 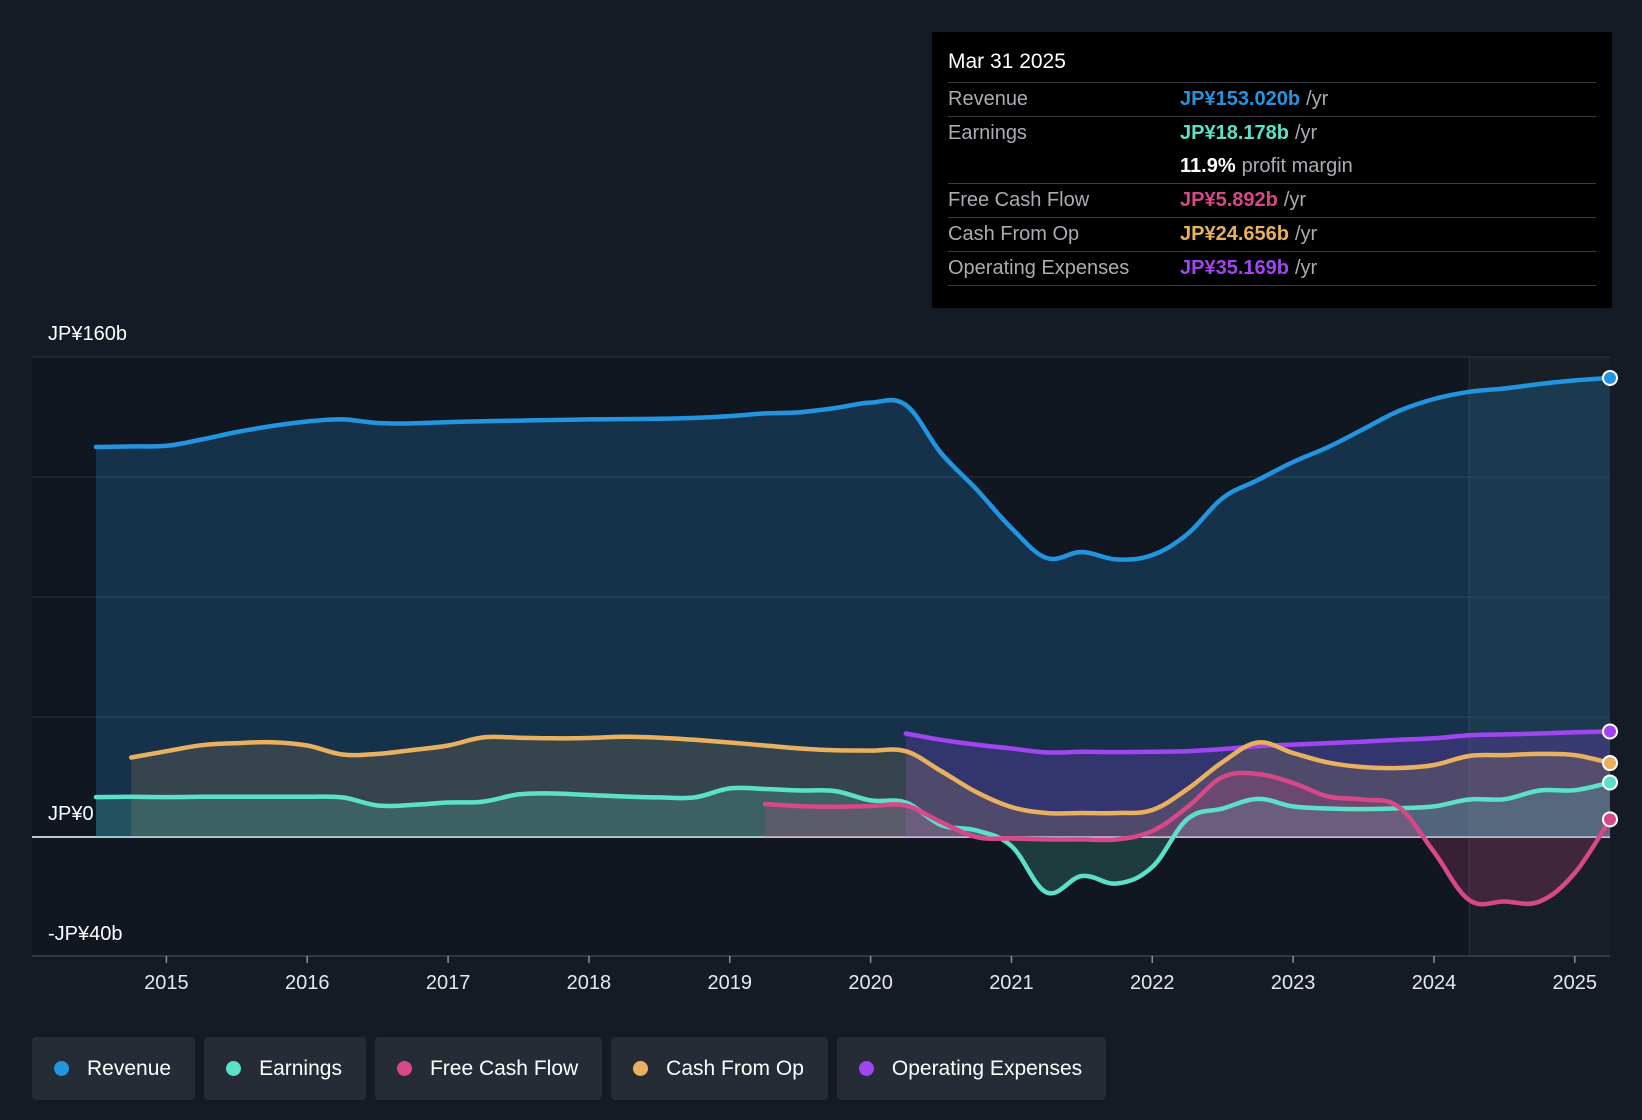 I want to click on x-tick-label: 2017, so click(x=448, y=983).